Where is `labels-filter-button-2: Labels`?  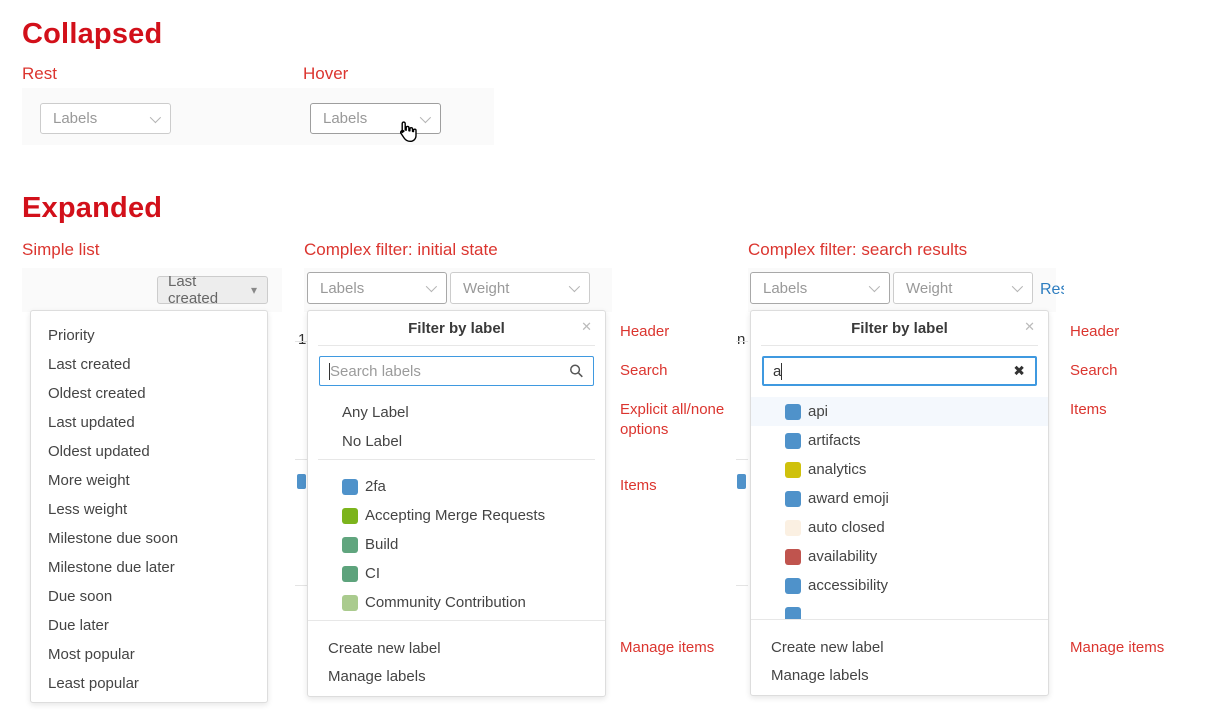 labels-filter-button-2: Labels is located at coordinates (820, 288).